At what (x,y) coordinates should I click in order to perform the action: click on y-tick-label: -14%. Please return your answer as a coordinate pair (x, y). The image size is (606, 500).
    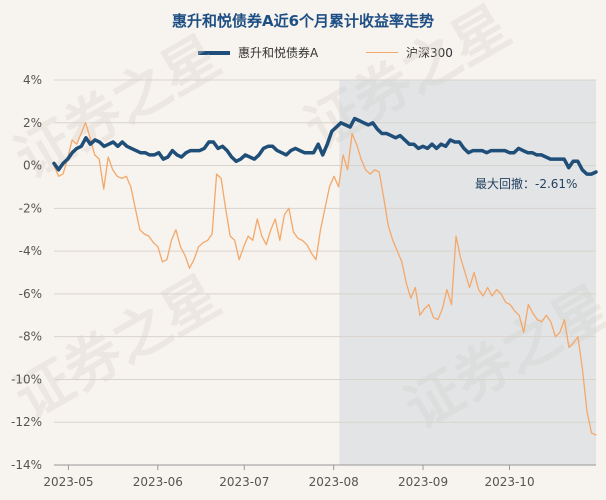
    Looking at the image, I should click on (26, 465).